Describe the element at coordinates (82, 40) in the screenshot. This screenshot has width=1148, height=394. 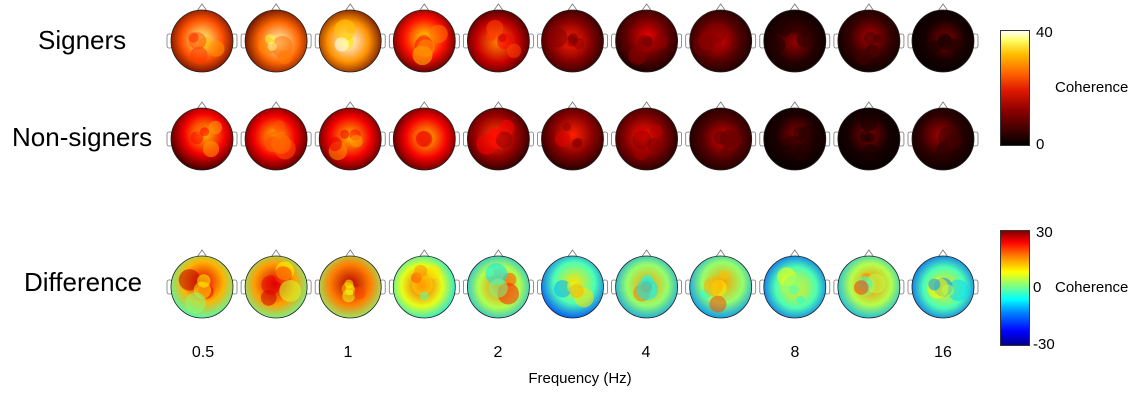
I see `row-label-signers: Signers` at that location.